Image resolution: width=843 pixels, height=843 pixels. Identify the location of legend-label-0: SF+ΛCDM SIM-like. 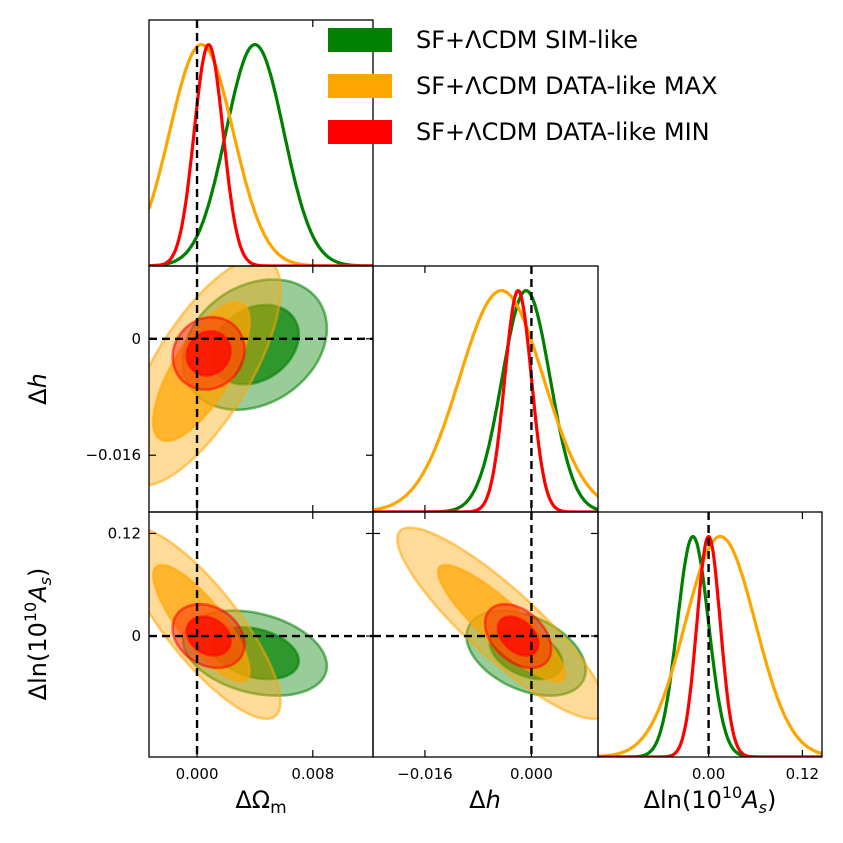
(527, 40).